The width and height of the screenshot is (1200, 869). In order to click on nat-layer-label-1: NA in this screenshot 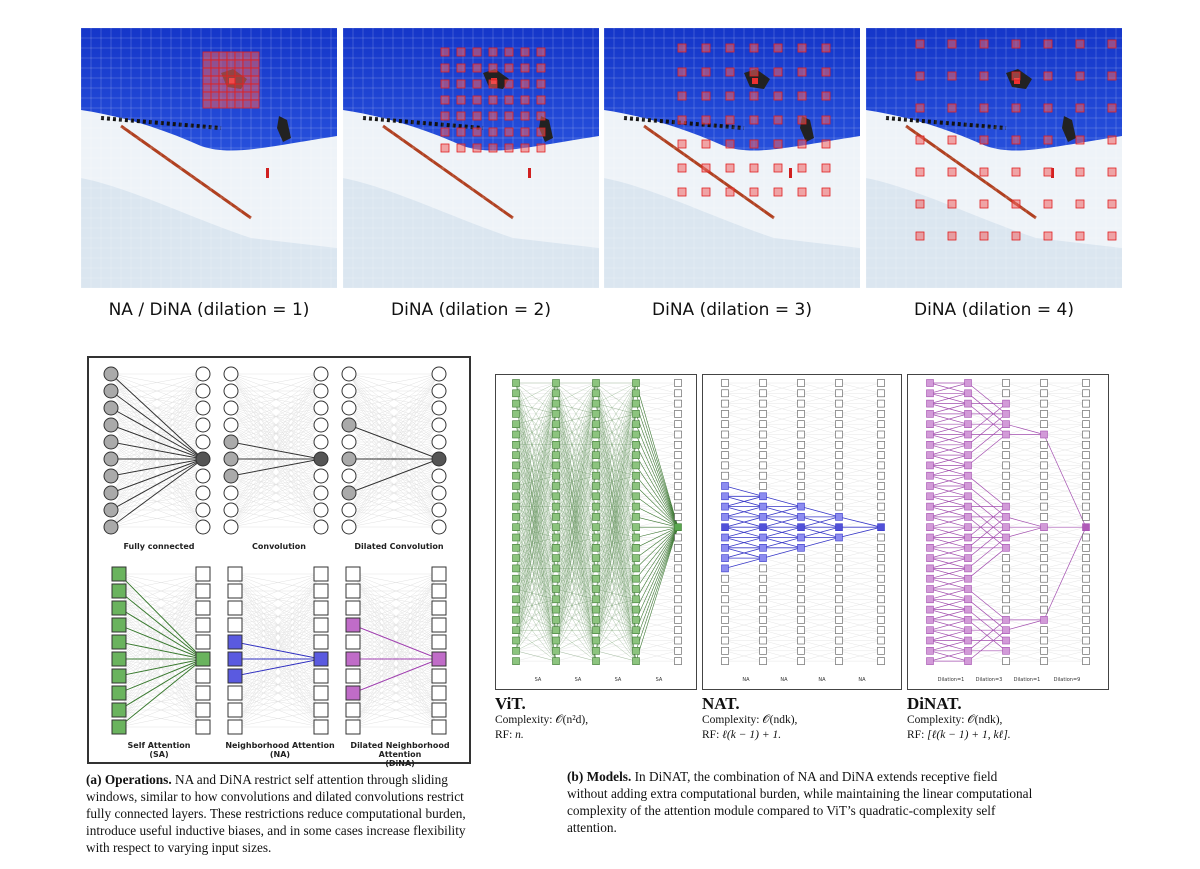, I will do `click(784, 680)`.